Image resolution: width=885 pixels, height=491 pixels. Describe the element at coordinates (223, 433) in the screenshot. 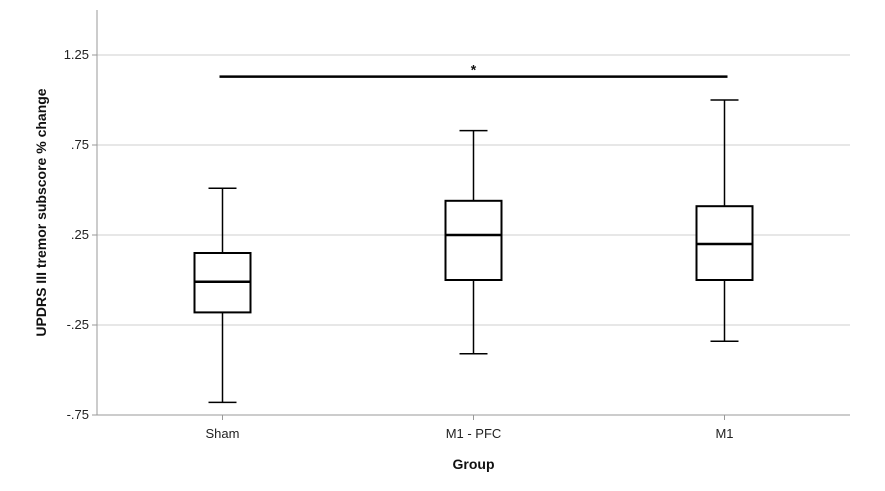

I see `x-tick-label: Sham` at that location.